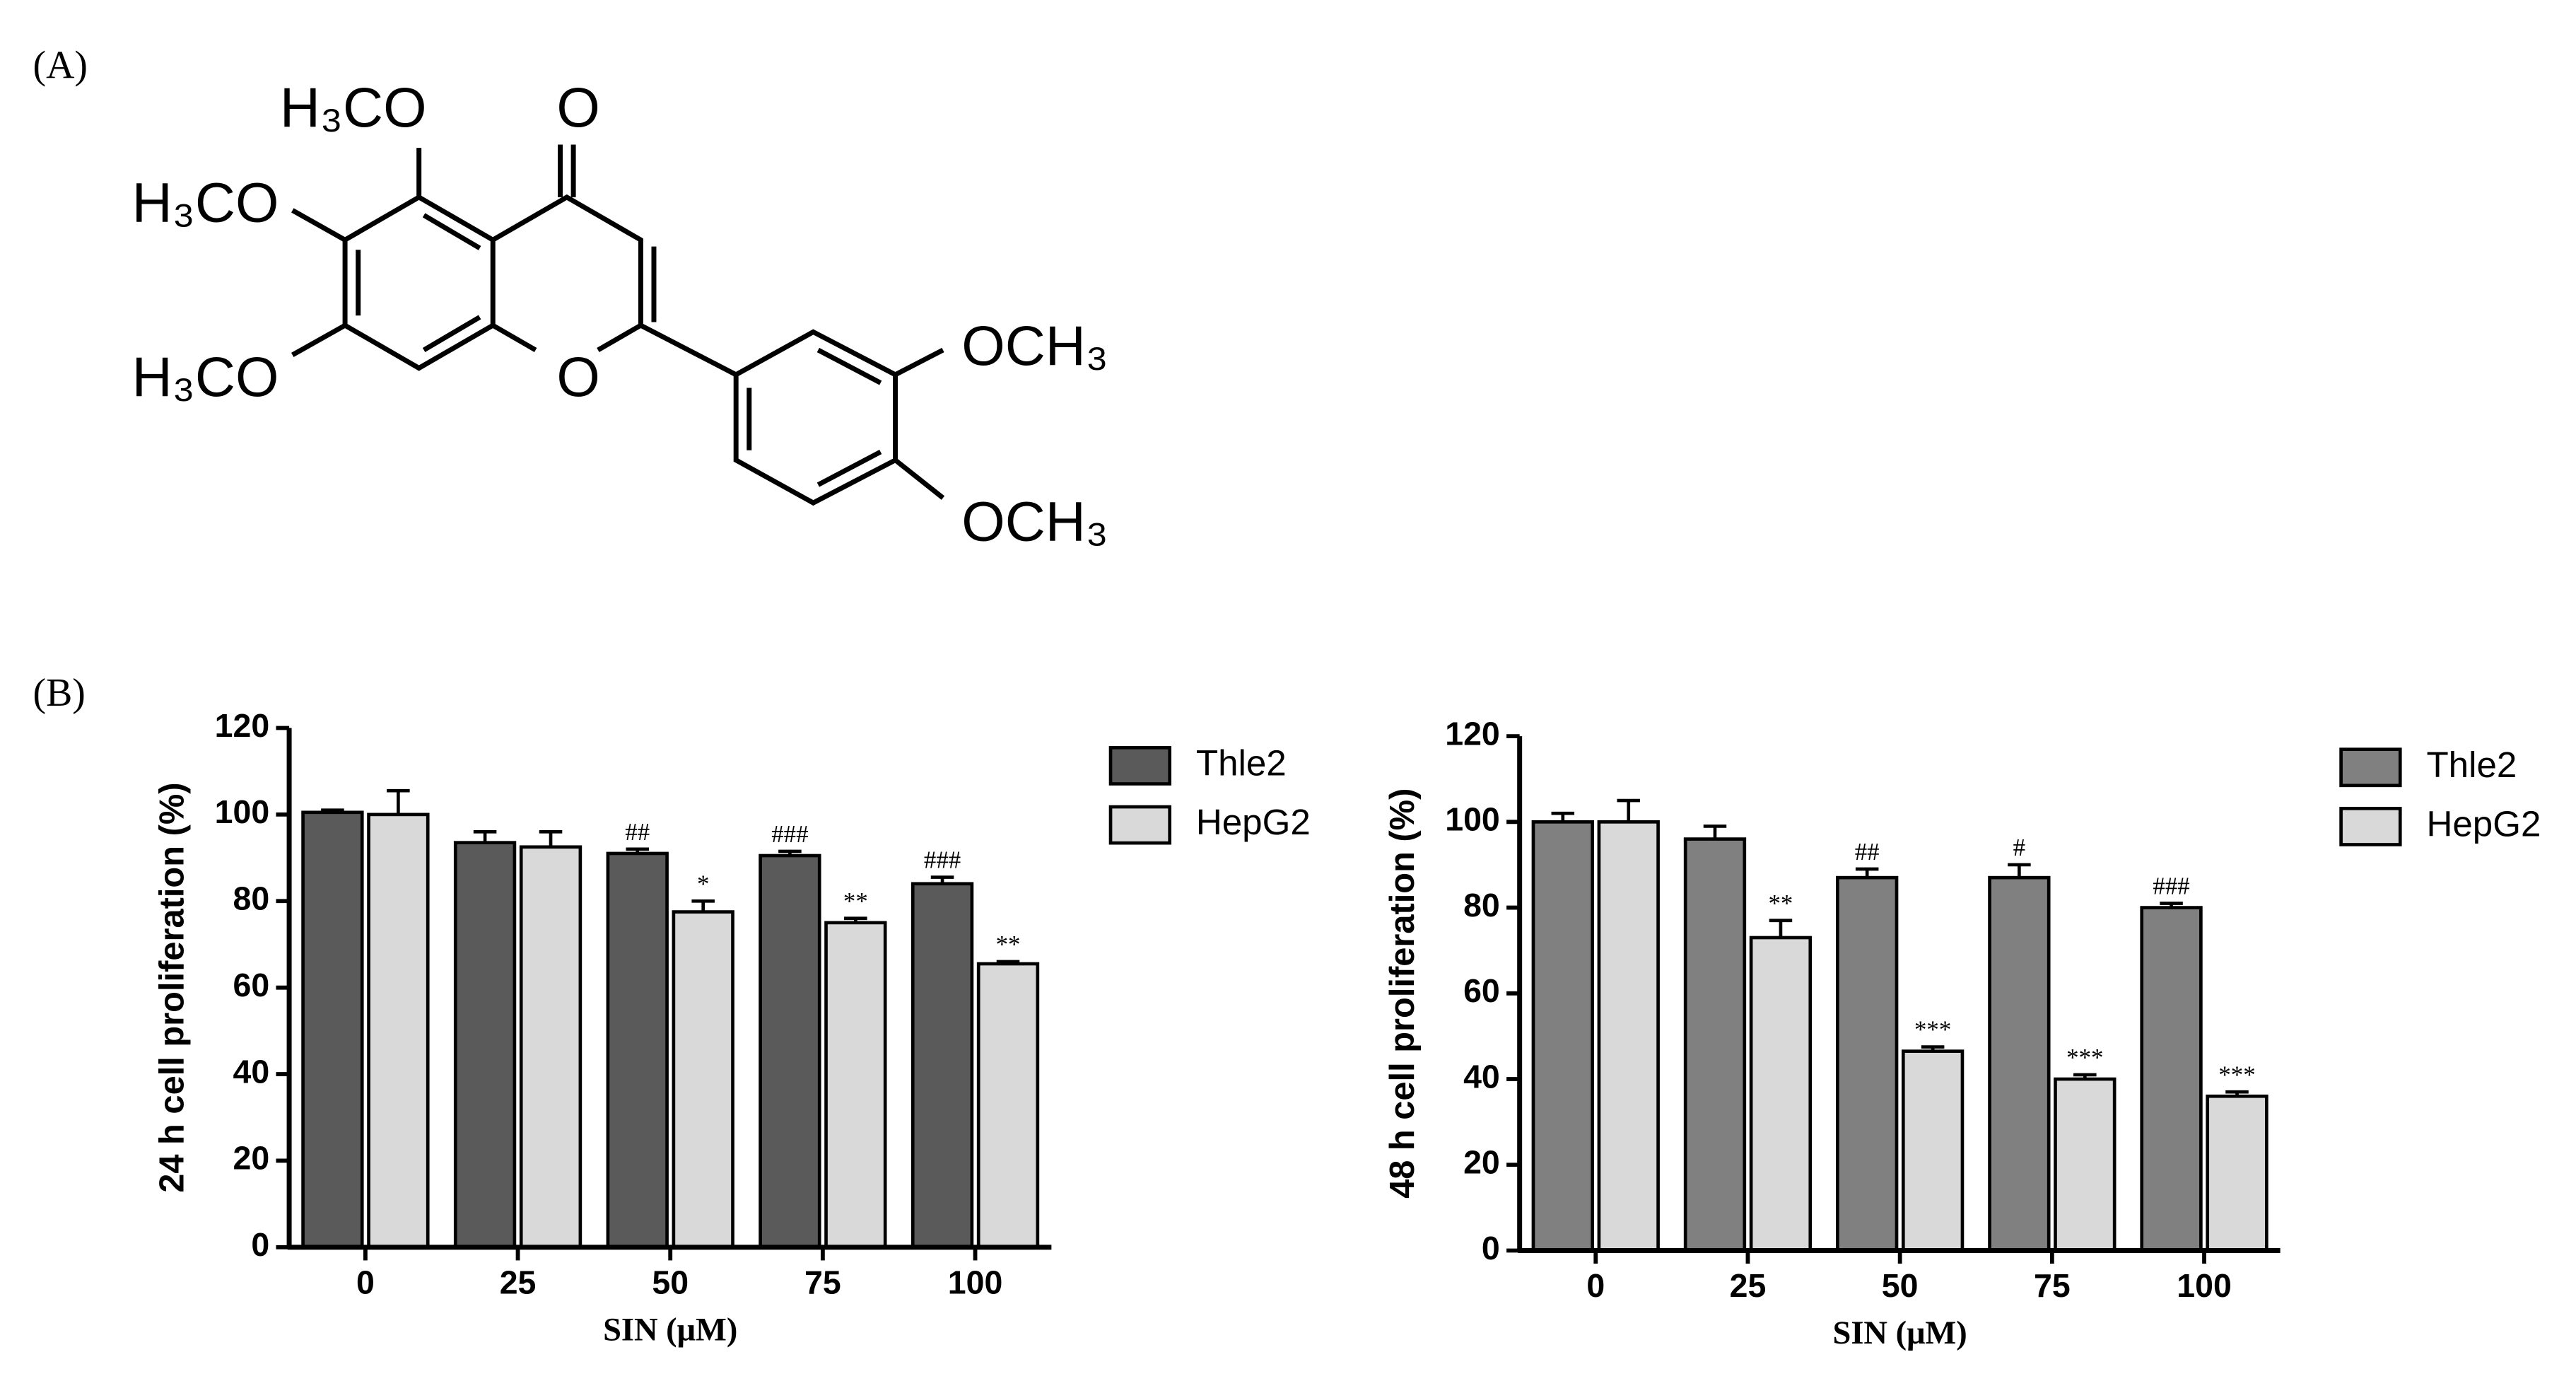 This screenshot has width=2576, height=1381. What do you see at coordinates (61, 65) in the screenshot?
I see `panel-label: (A)` at bounding box center [61, 65].